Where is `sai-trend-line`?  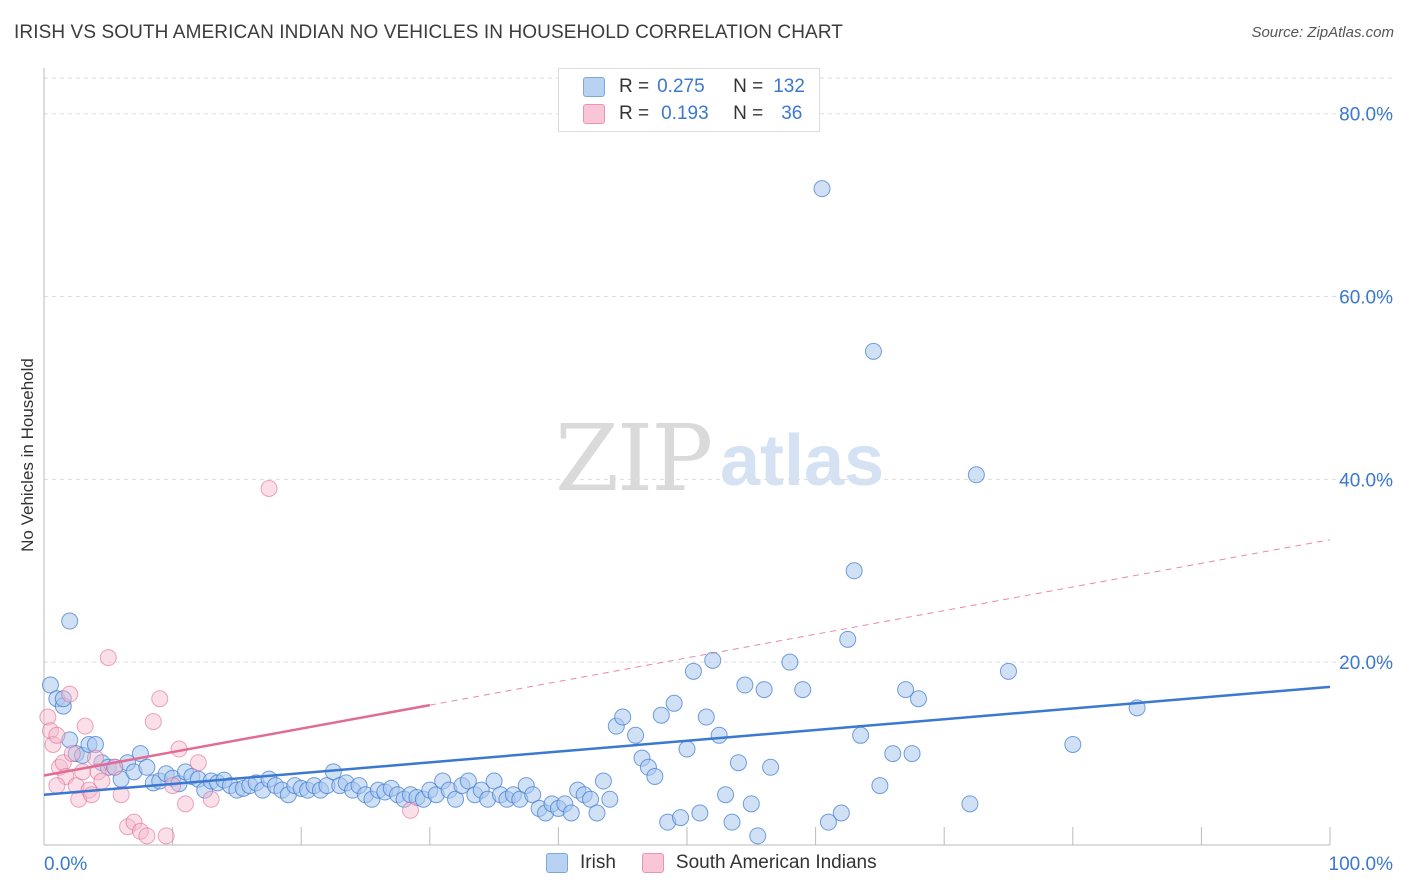
sai-trend-line is located at coordinates (237, 740).